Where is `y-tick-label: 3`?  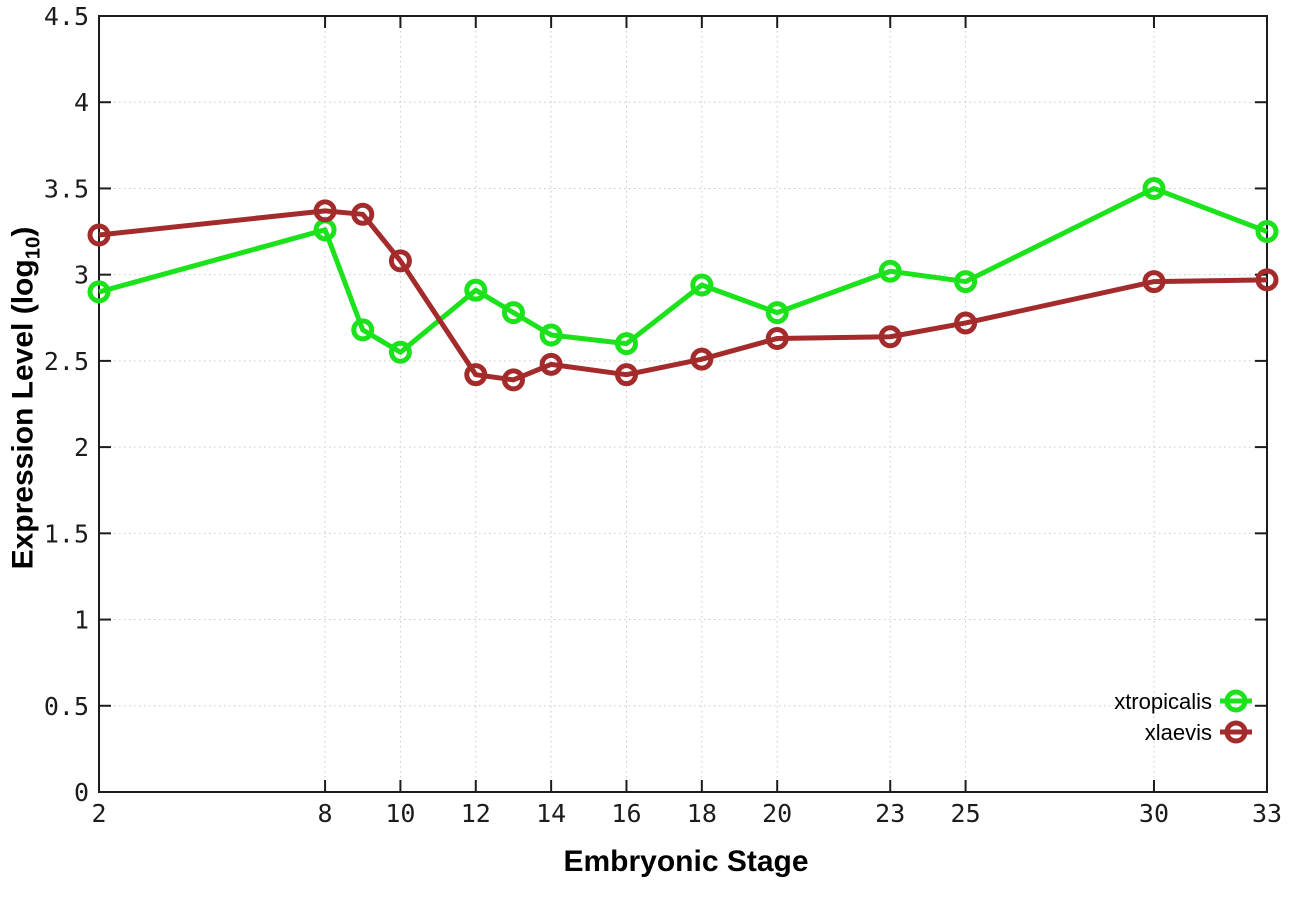 y-tick-label: 3 is located at coordinates (81, 275).